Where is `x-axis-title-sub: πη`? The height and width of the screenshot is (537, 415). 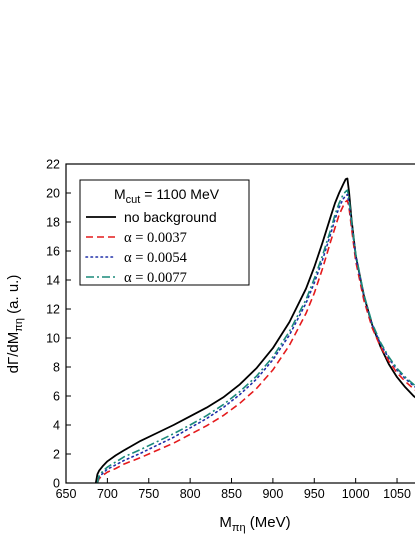
x-axis-title-sub: πη is located at coordinates (239, 528).